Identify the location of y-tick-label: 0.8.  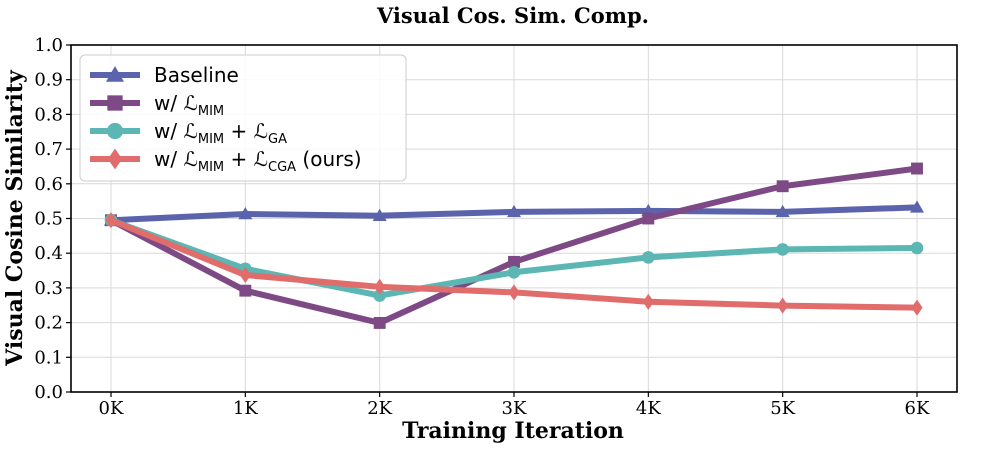
(48, 114).